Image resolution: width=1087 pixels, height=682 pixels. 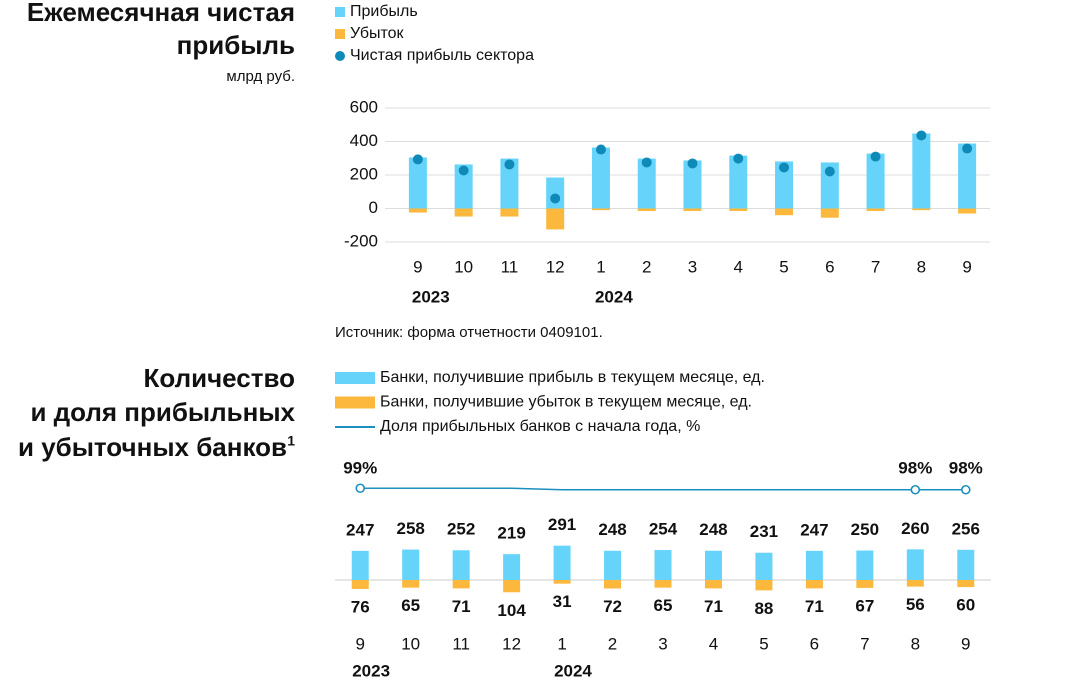 I want to click on x-tick-label: 2, so click(x=612, y=643).